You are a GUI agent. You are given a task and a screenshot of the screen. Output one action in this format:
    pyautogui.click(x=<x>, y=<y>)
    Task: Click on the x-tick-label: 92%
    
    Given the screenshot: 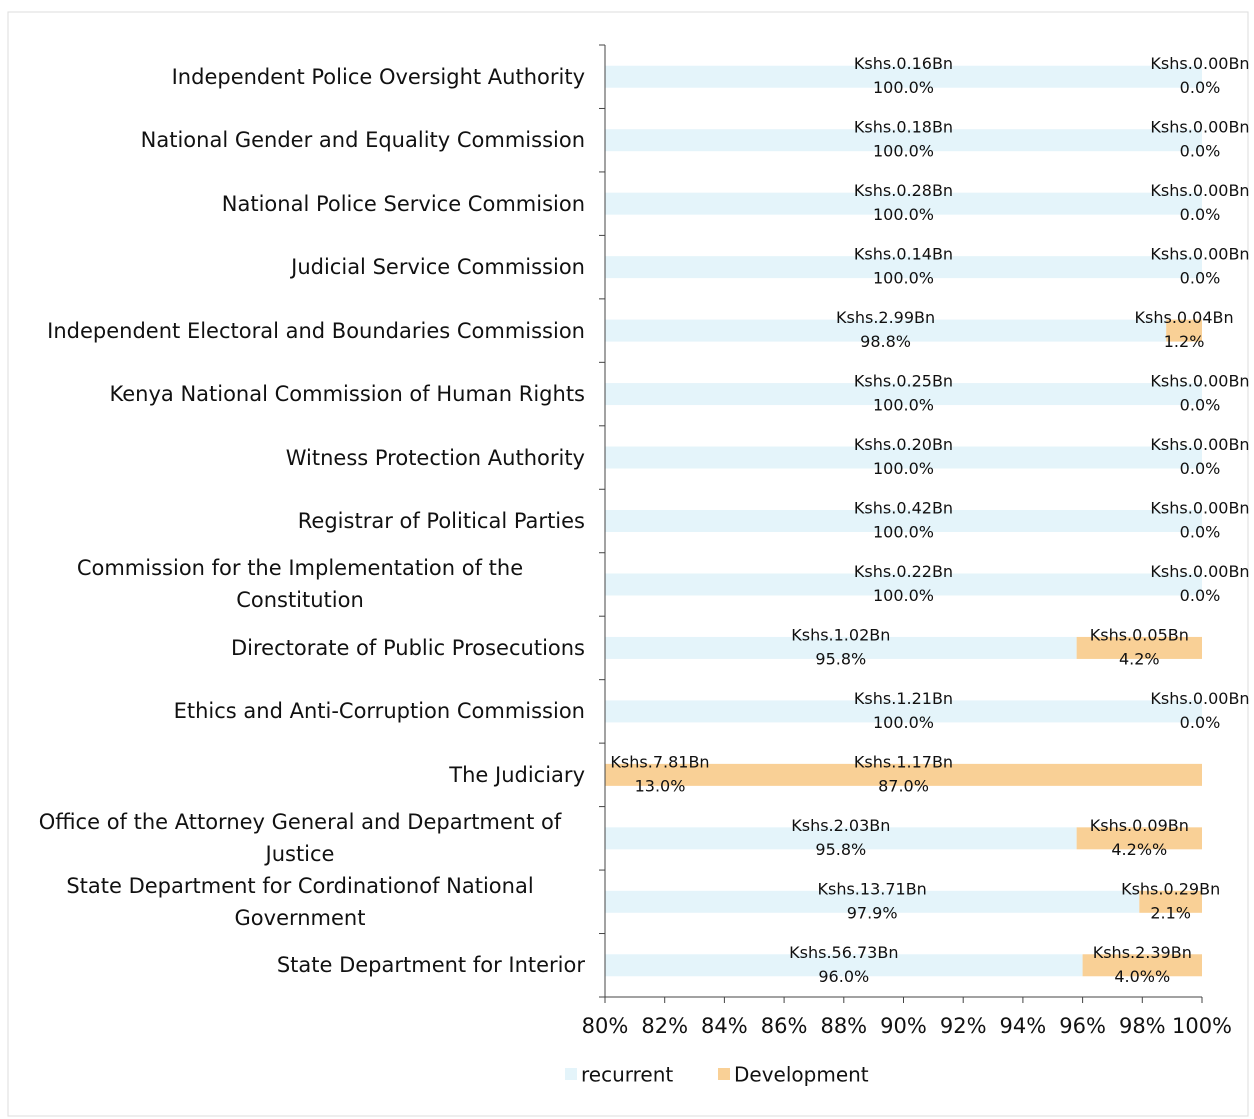 What is the action you would take?
    pyautogui.click(x=963, y=1026)
    